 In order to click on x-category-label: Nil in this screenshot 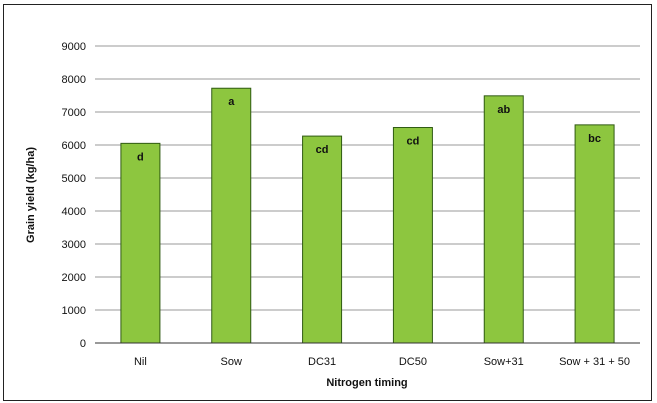, I will do `click(140, 362)`.